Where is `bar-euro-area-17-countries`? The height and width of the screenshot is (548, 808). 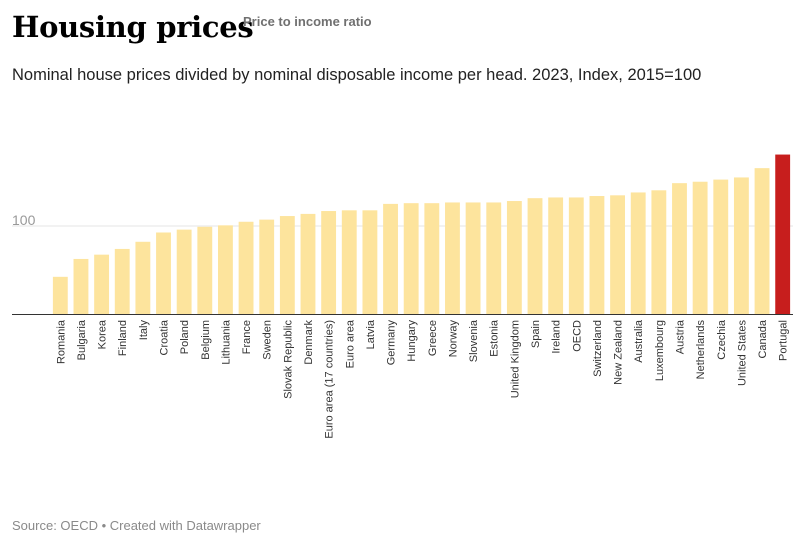
bar-euro-area-17-countries is located at coordinates (329, 262).